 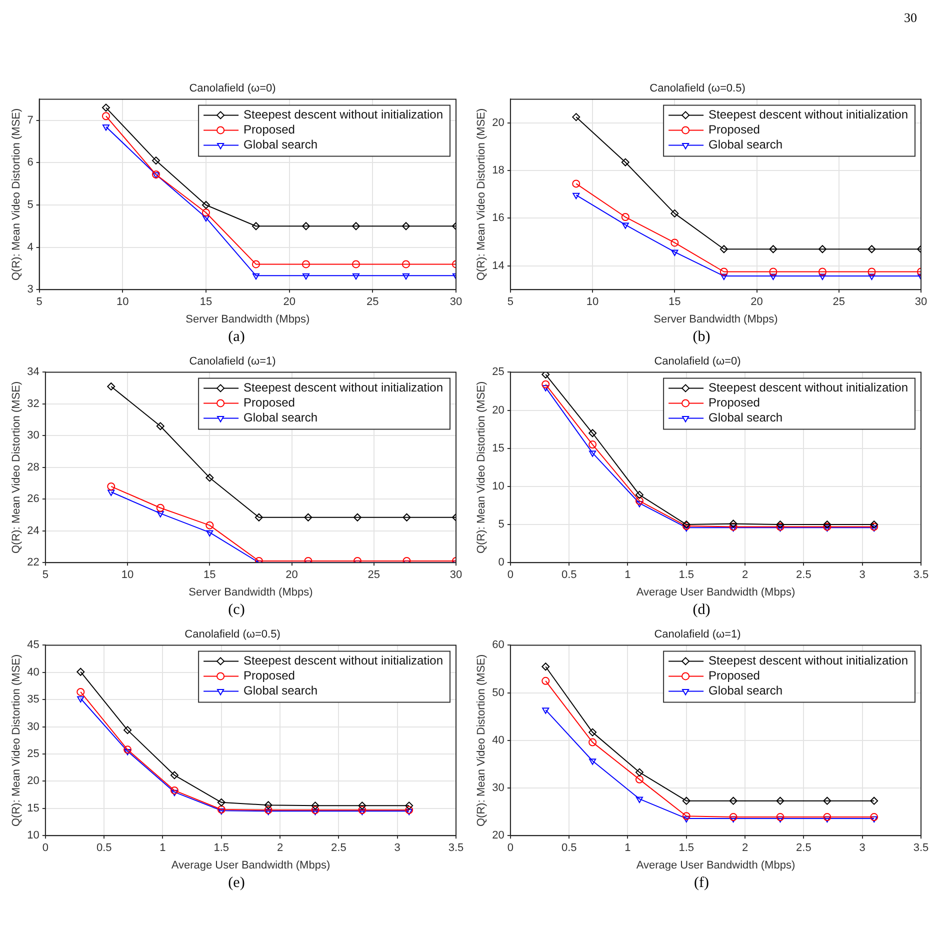 I want to click on y-tick-label: 18, so click(x=498, y=170).